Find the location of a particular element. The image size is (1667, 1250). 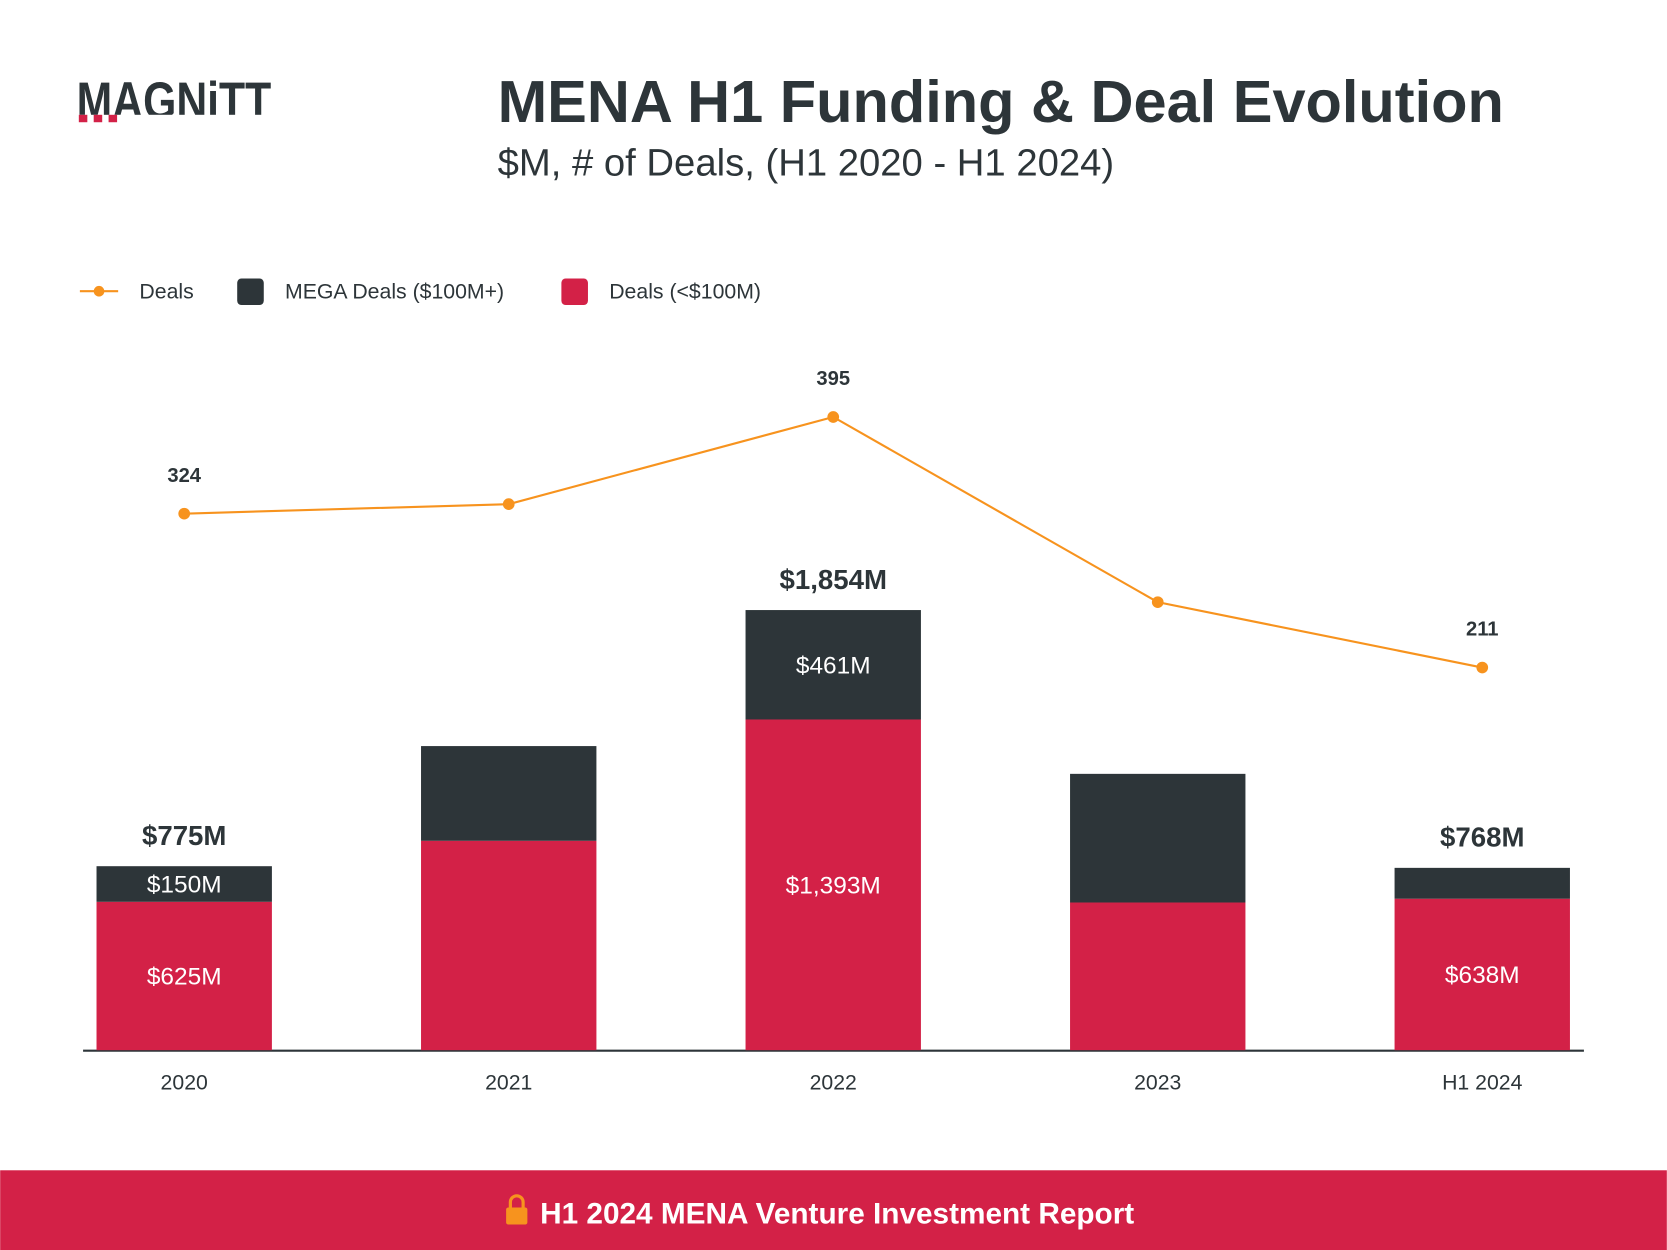

legend-label: Deals is located at coordinates (166, 292).